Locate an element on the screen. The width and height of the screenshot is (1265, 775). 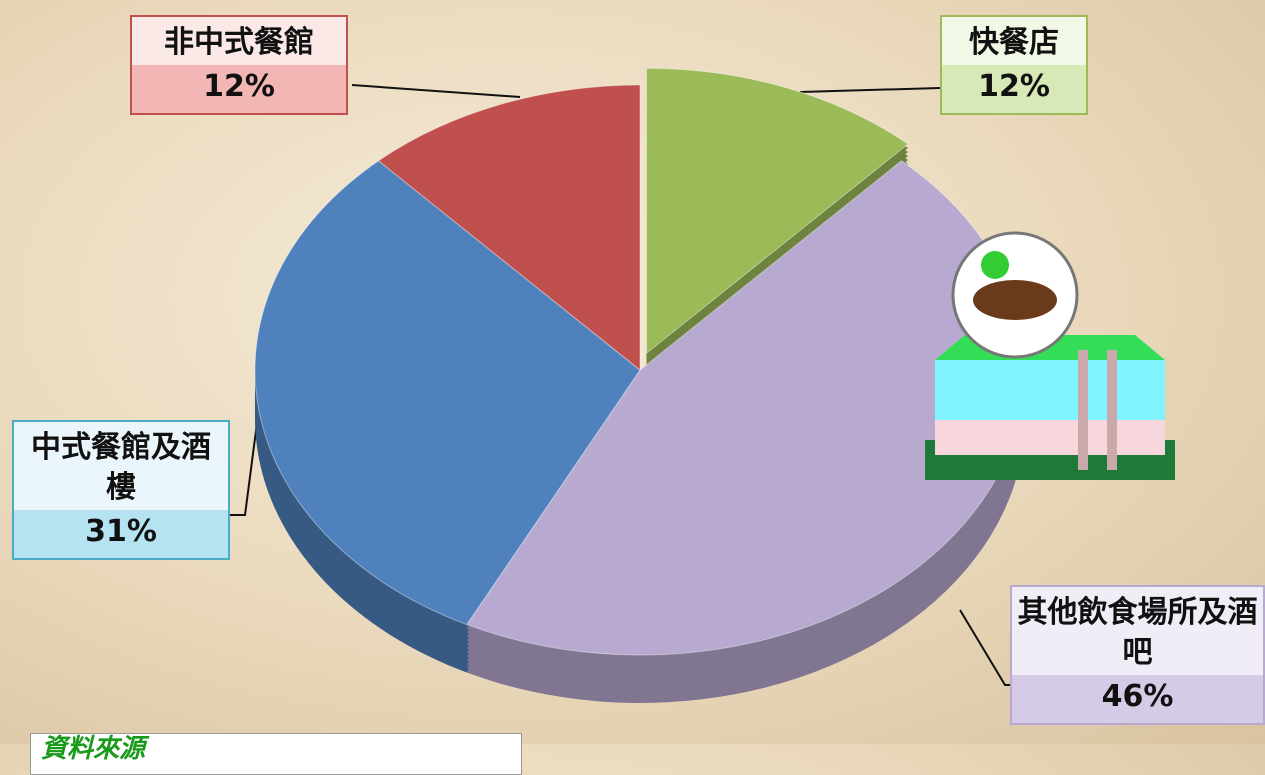
icon-lettuce is located at coordinates (995, 265).